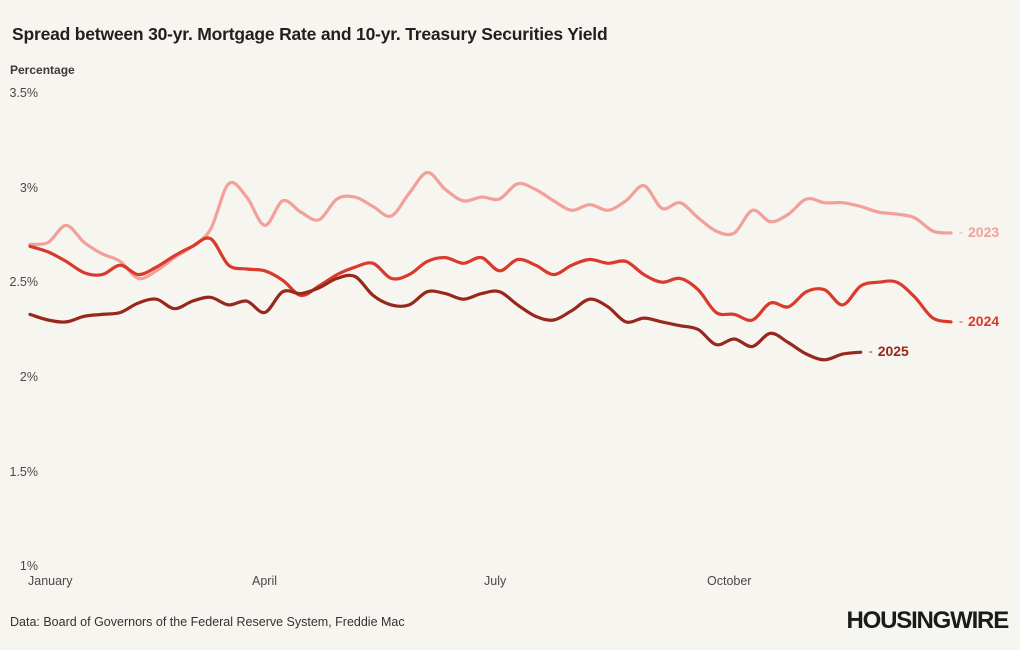  Describe the element at coordinates (42, 70) in the screenshot. I see `y-axis-label: Percentage` at that location.